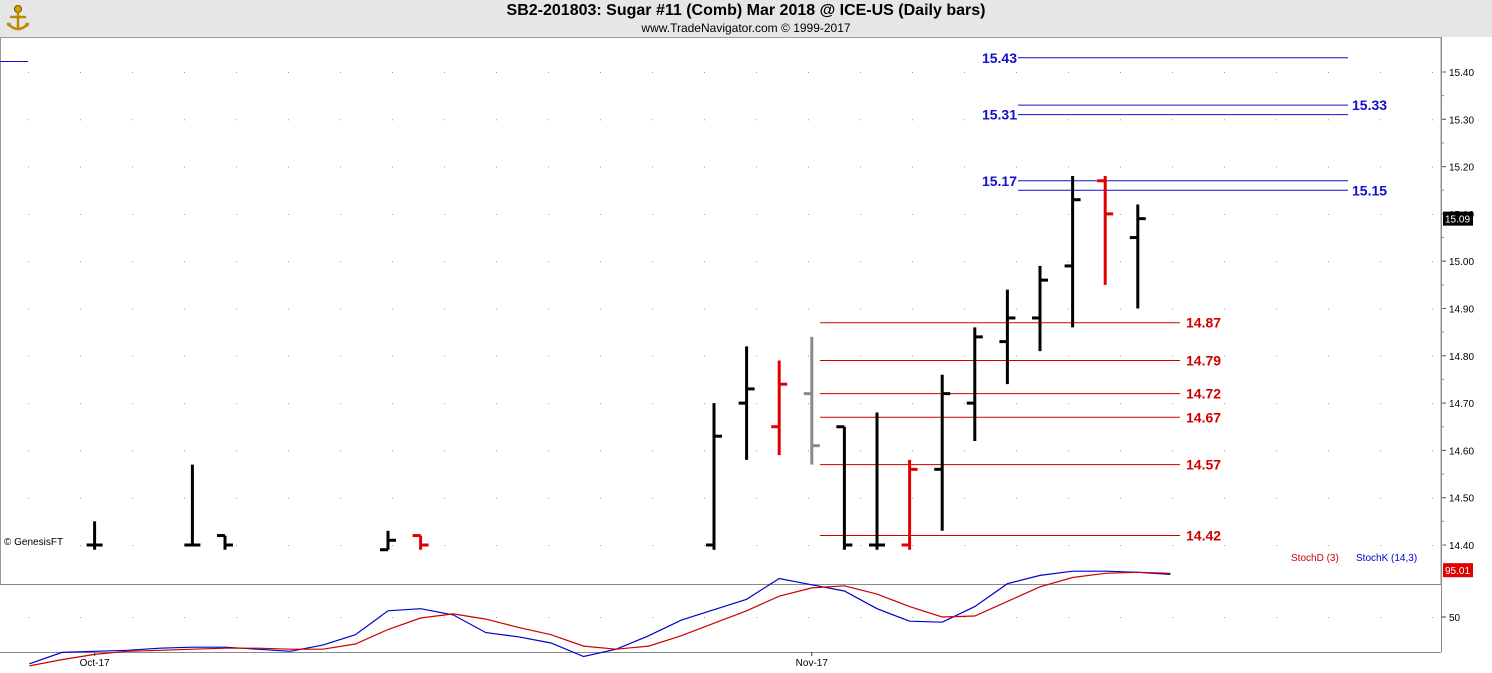  I want to click on price-axis-label: 15.00, so click(1461, 262).